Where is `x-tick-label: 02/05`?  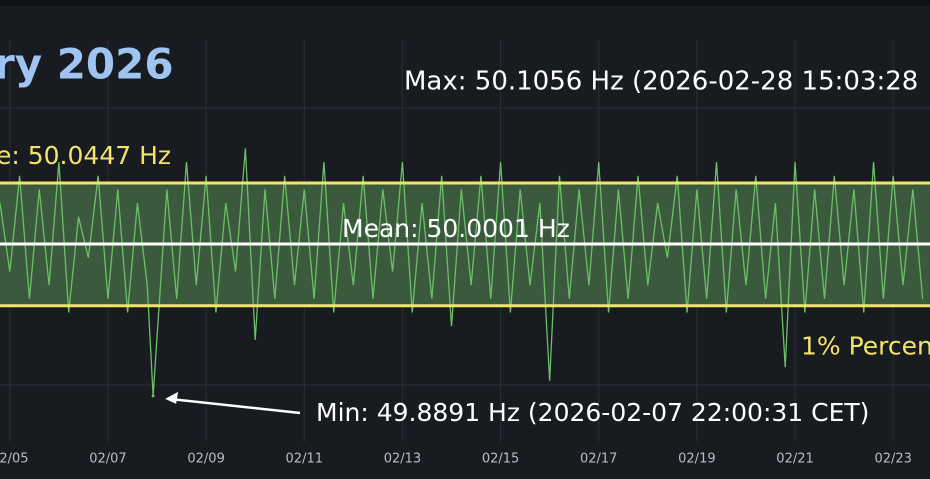
x-tick-label: 02/05 is located at coordinates (14, 459).